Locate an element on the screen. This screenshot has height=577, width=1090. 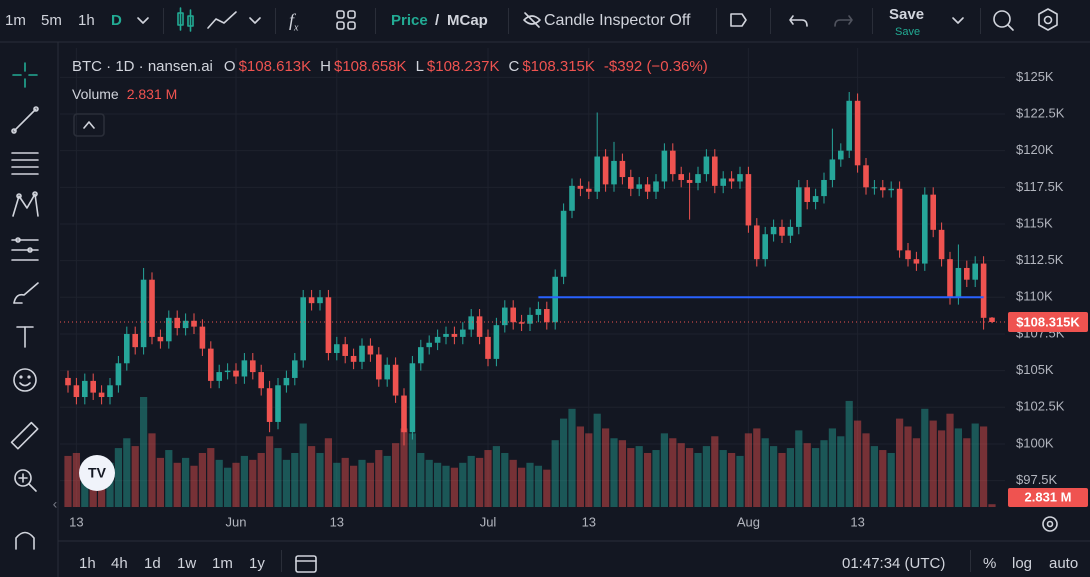
volume-value: 2.831 M is located at coordinates (152, 94).